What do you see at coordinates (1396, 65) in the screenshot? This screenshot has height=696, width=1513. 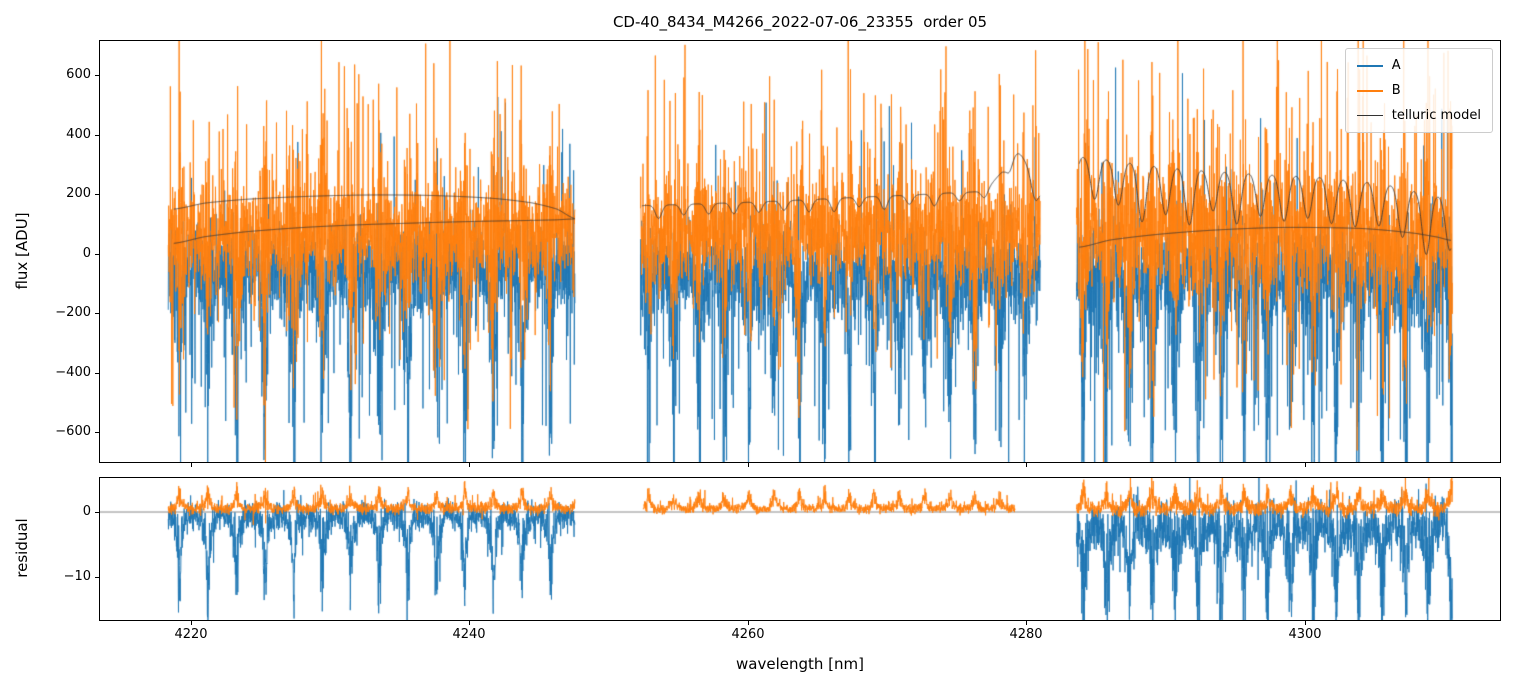 I see `legend-label-a: A` at bounding box center [1396, 65].